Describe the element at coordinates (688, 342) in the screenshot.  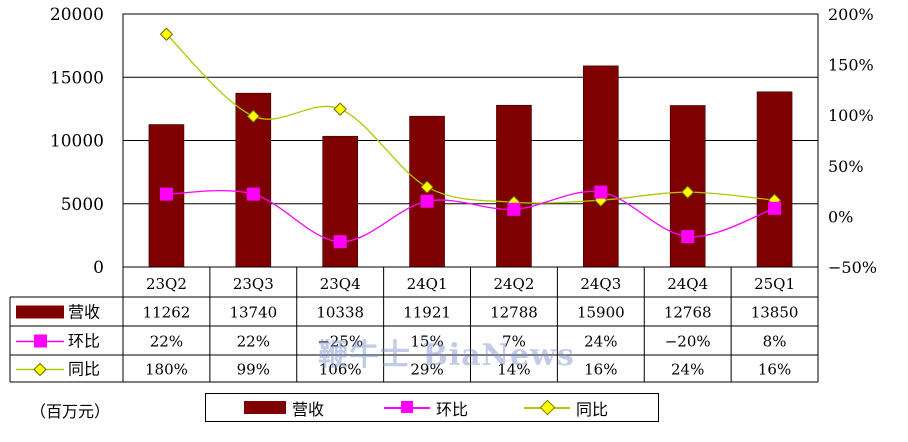
I see `cell-qoq: −20%` at that location.